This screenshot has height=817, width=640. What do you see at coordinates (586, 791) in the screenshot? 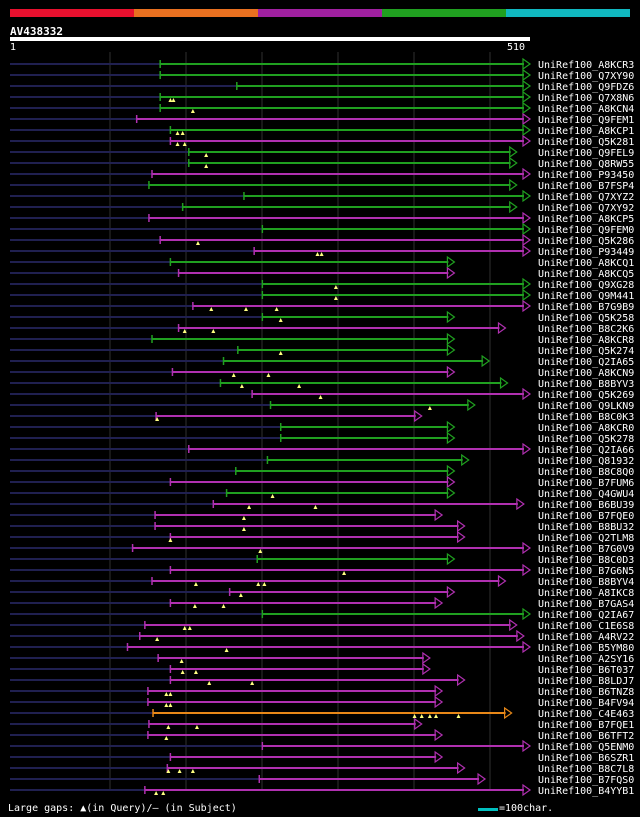
I see `hit-label: UniRef100_B4YYB1` at bounding box center [586, 791].